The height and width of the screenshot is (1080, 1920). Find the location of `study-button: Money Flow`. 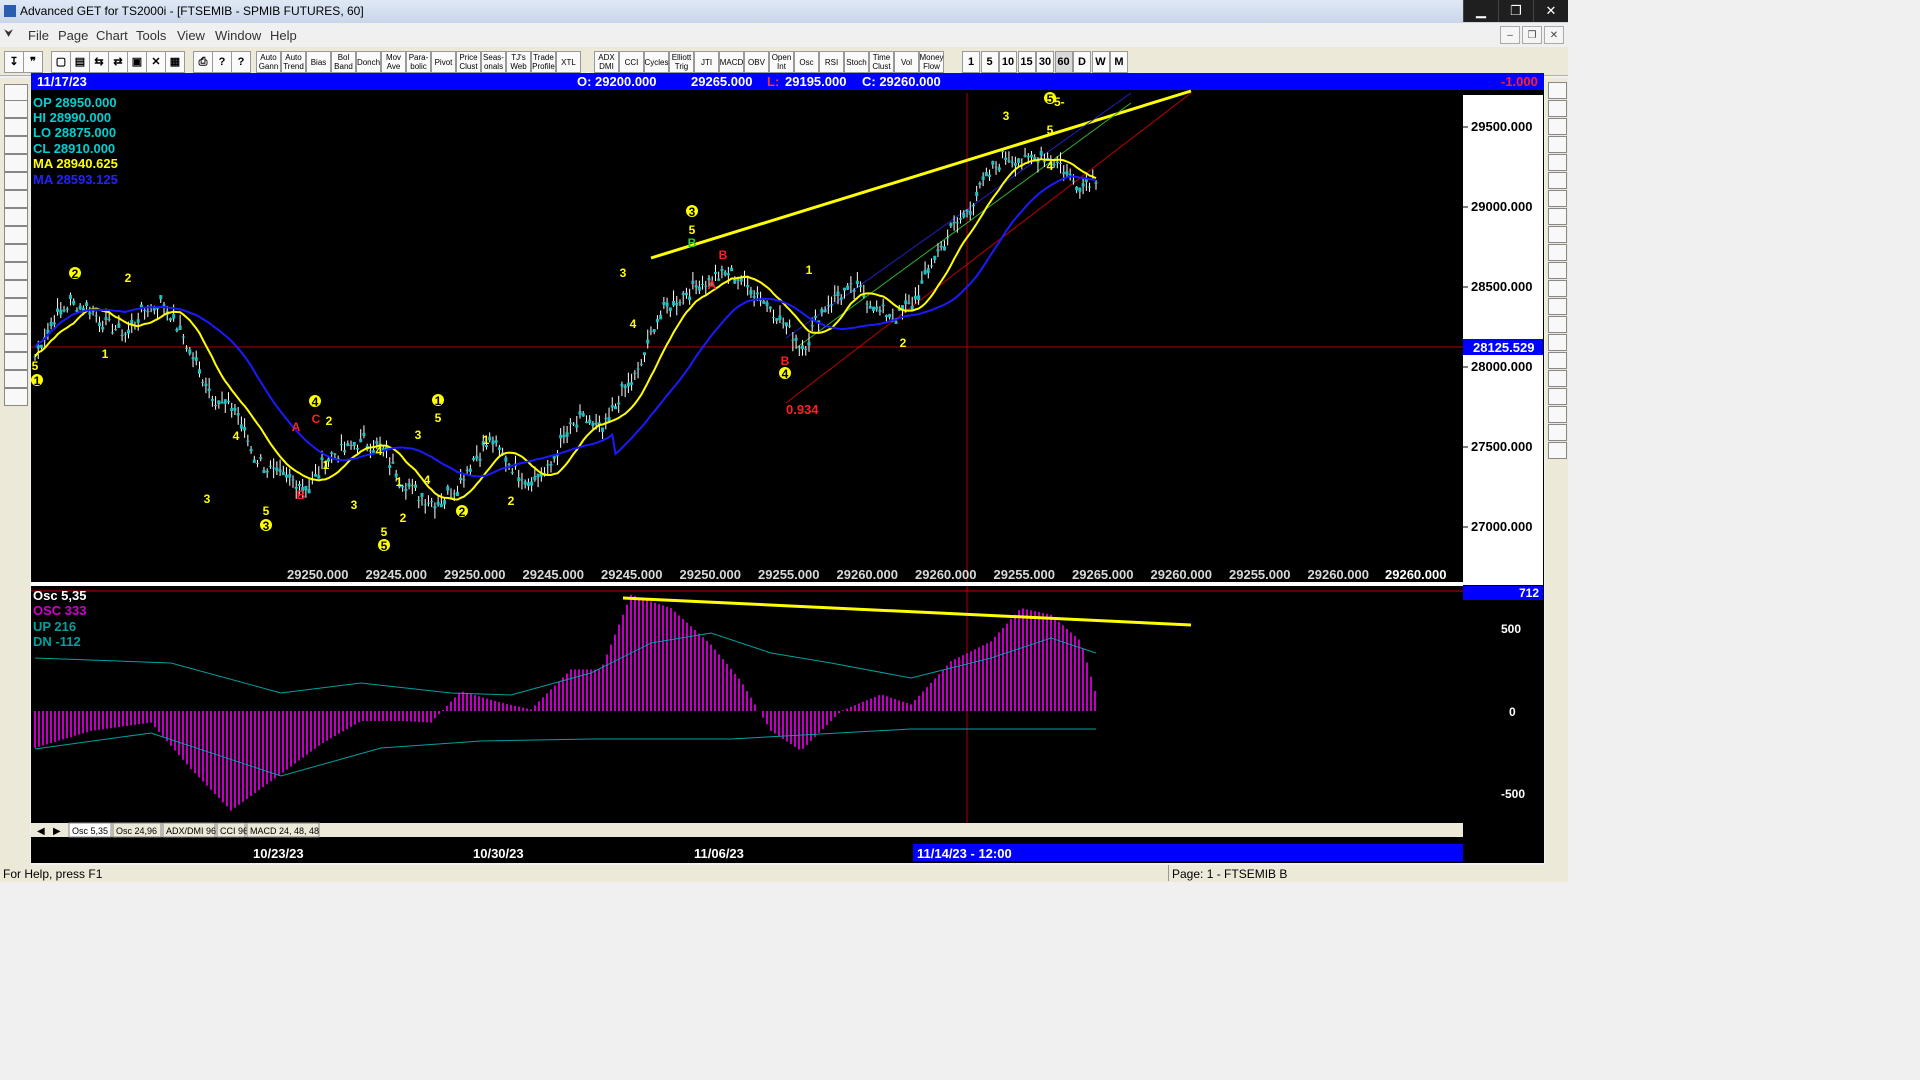

study-button: Money Flow is located at coordinates (931, 62).